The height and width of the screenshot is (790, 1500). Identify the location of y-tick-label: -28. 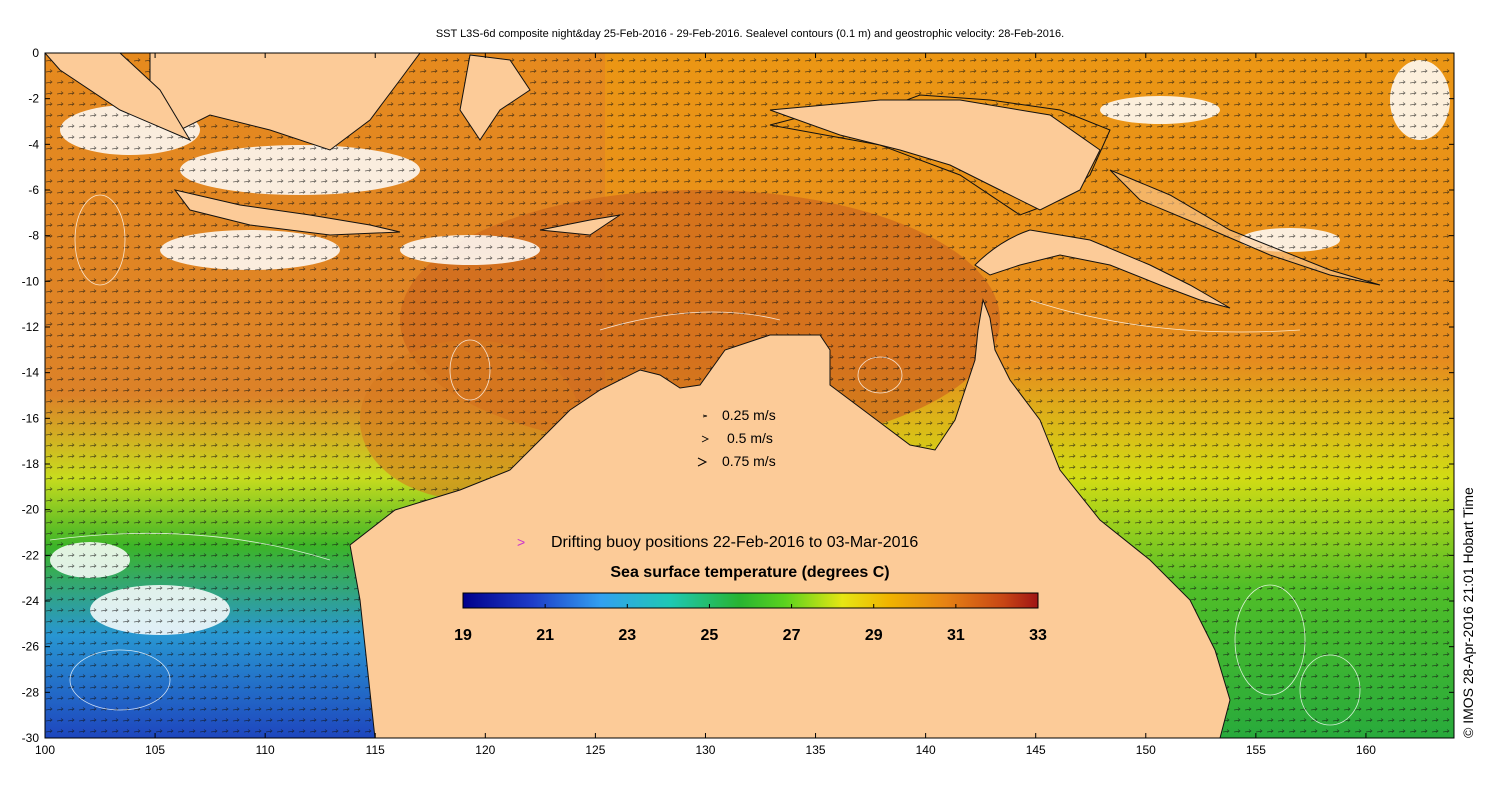
(31, 692).